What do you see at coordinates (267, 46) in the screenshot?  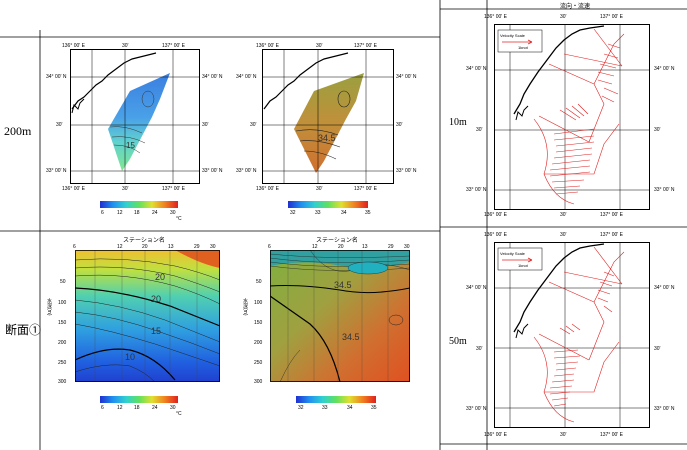 I see `map2-lon-top-0: 136° 00' E` at bounding box center [267, 46].